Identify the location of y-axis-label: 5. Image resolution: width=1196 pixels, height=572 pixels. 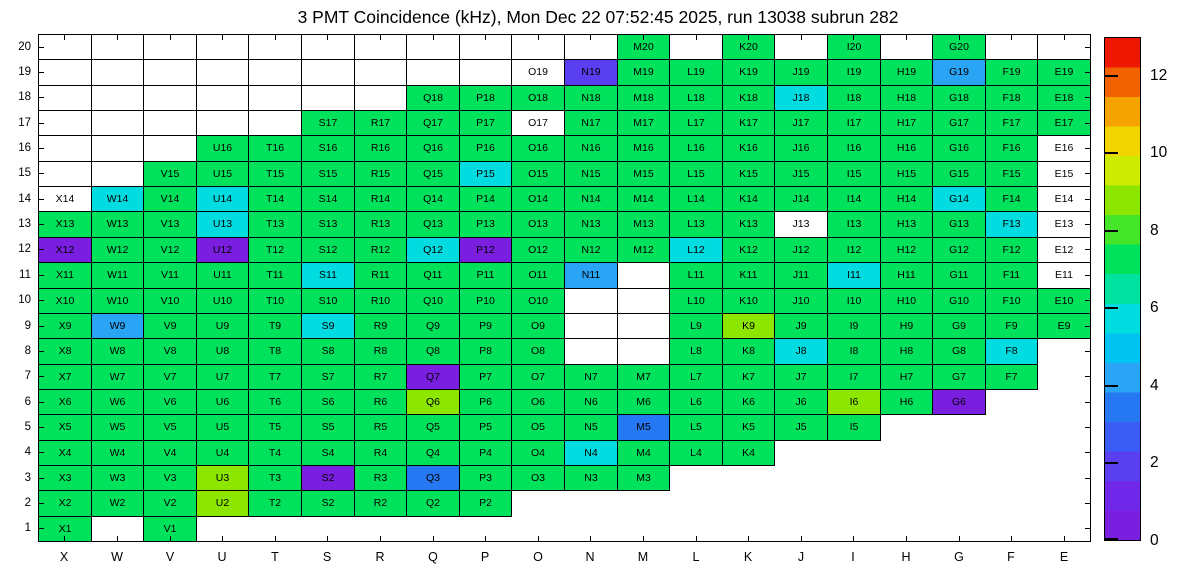
(27, 427).